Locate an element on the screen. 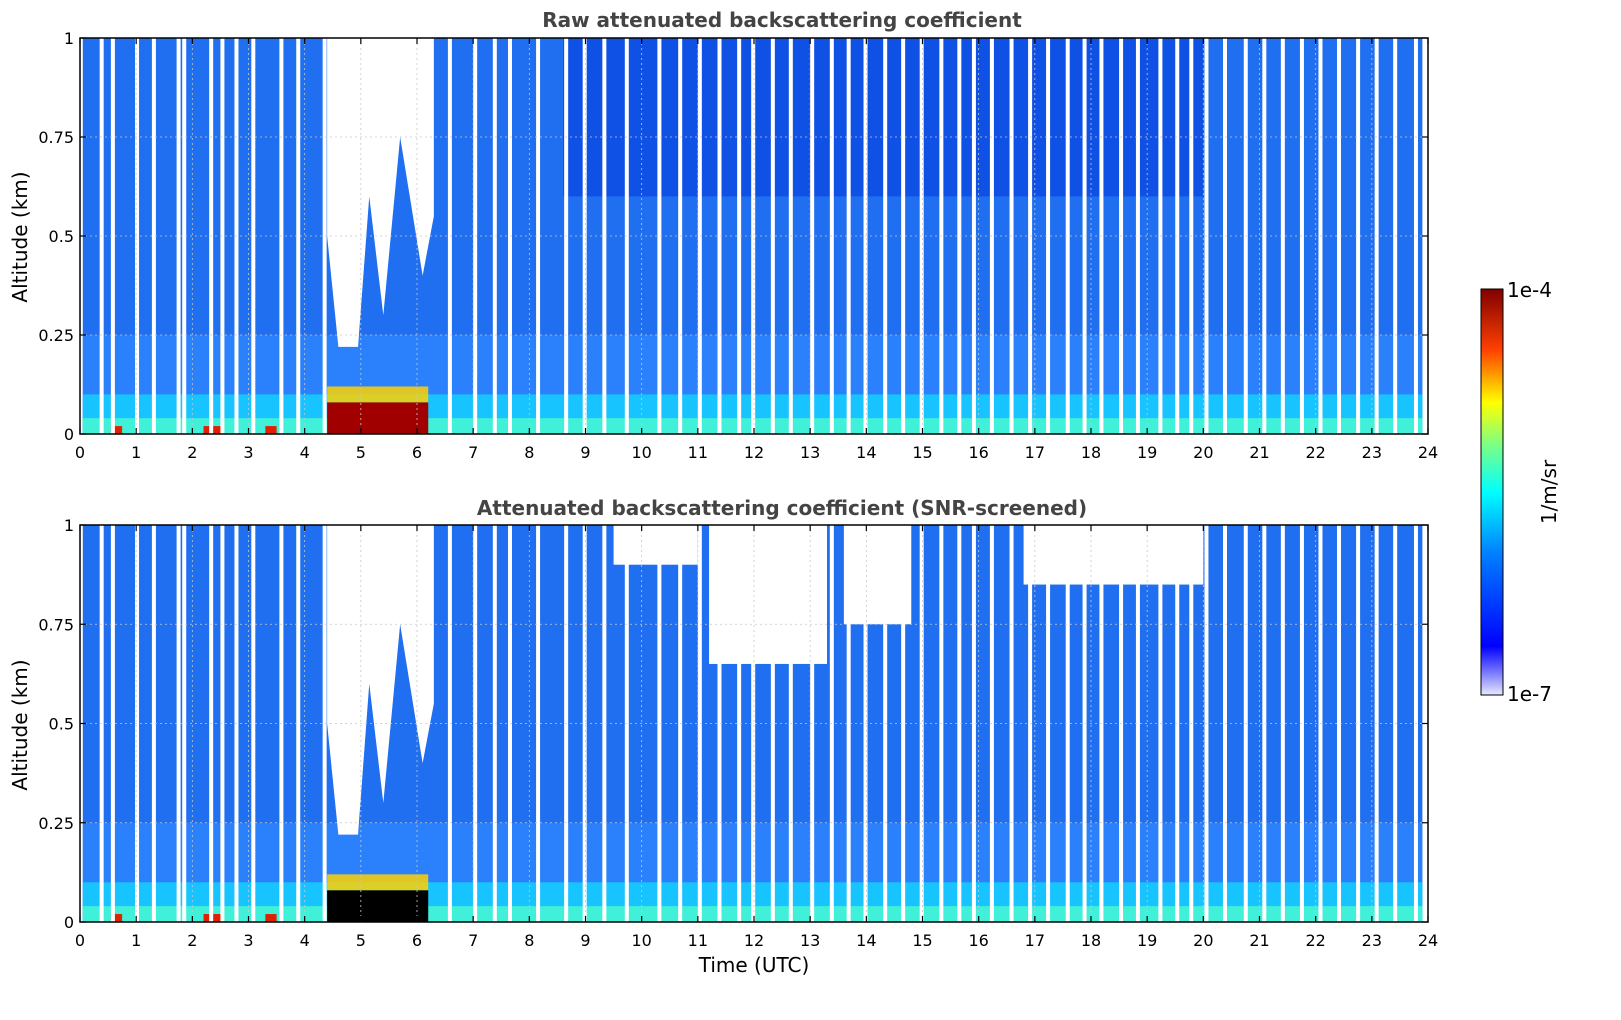 The height and width of the screenshot is (1020, 1621). x-tick-label: 11 is located at coordinates (698, 940).